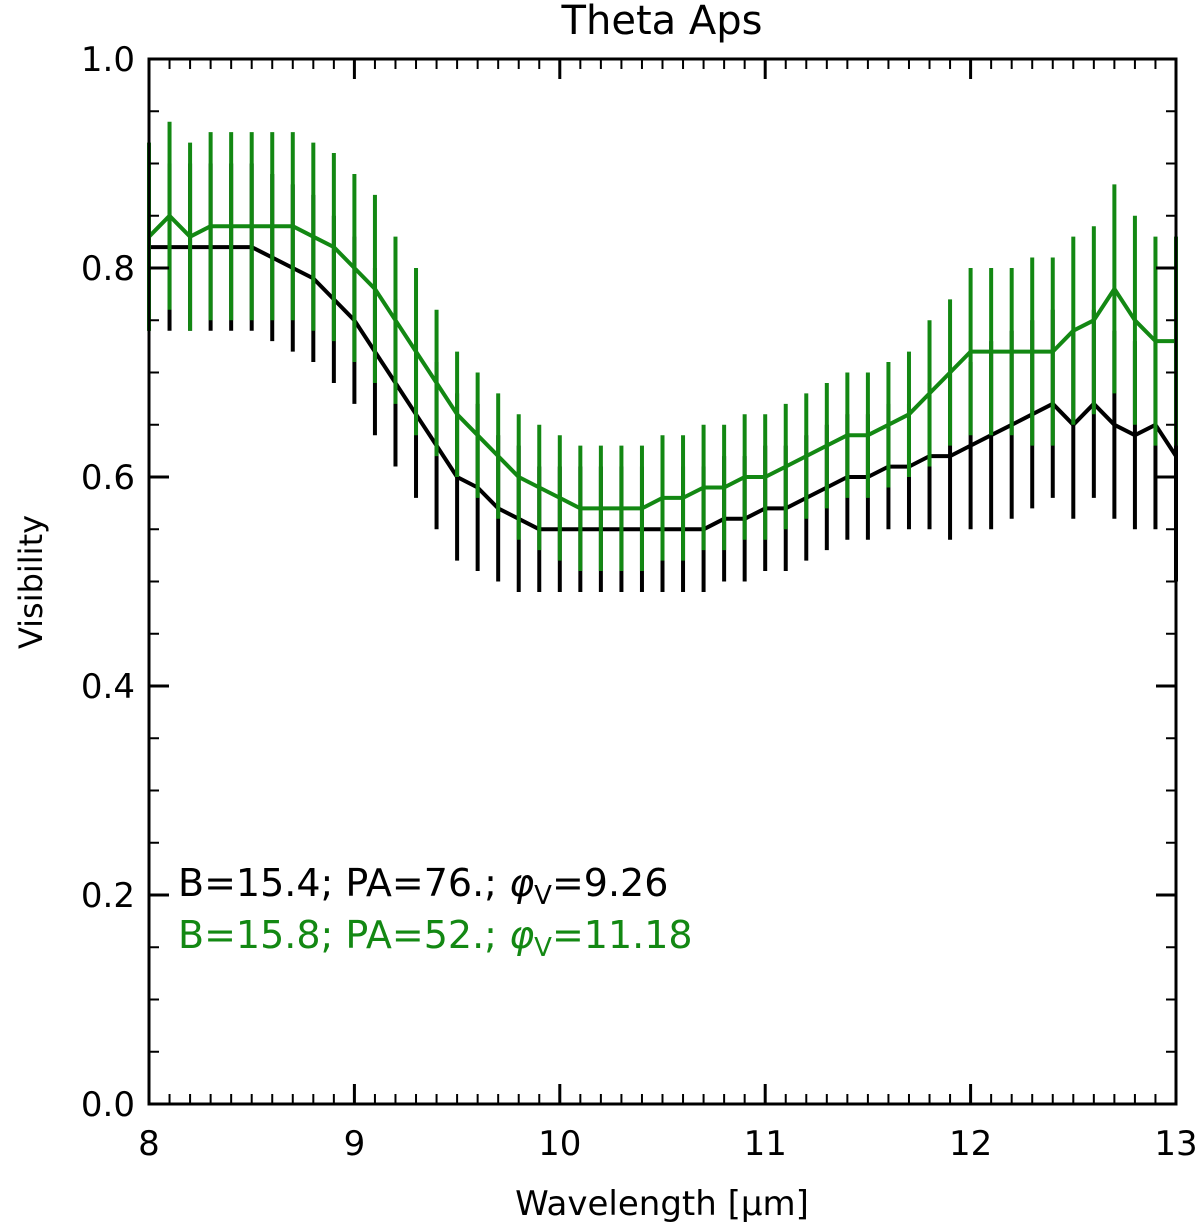 The image size is (1200, 1225). Describe the element at coordinates (415, 883) in the screenshot. I see `legend-text-part: PA=76.;` at that location.